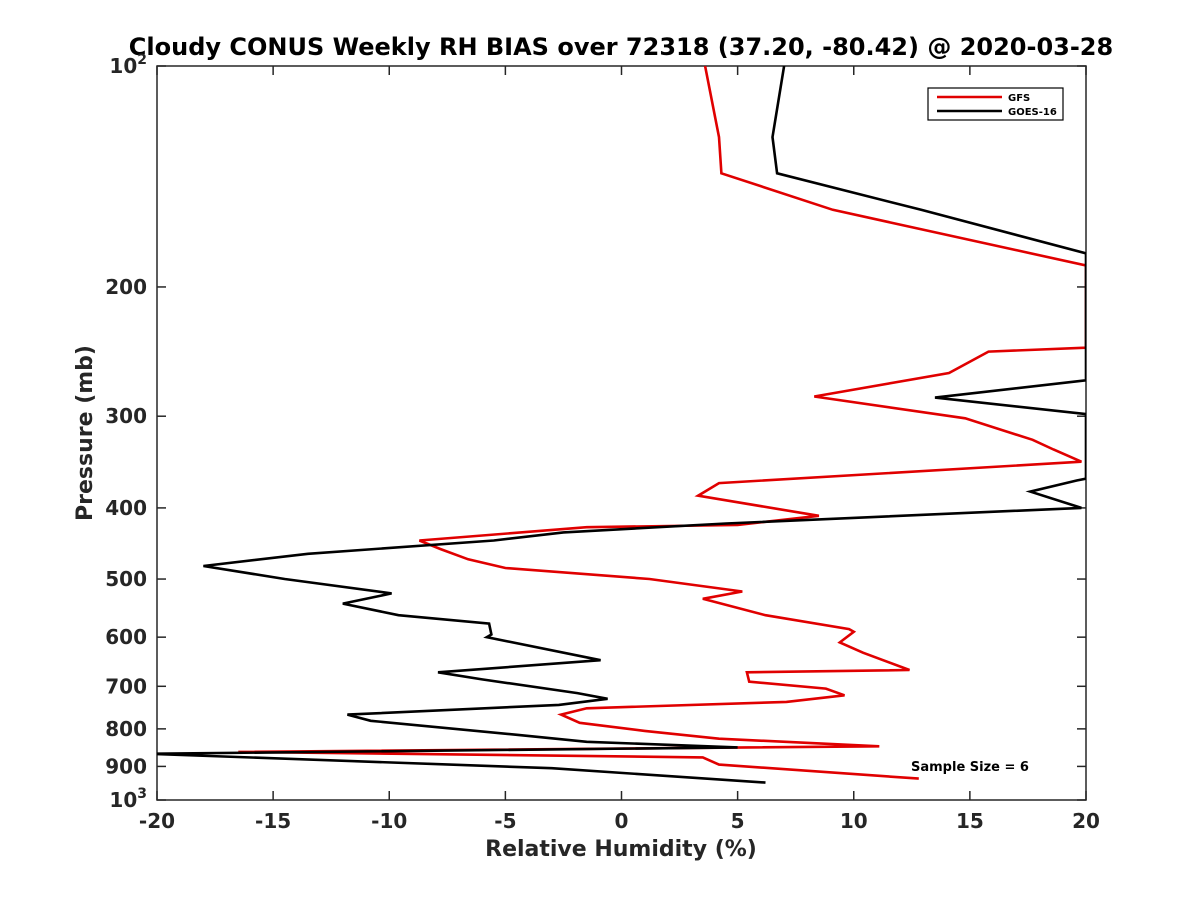 The width and height of the screenshot is (1200, 900). I want to click on x-tick-label: -15, so click(273, 821).